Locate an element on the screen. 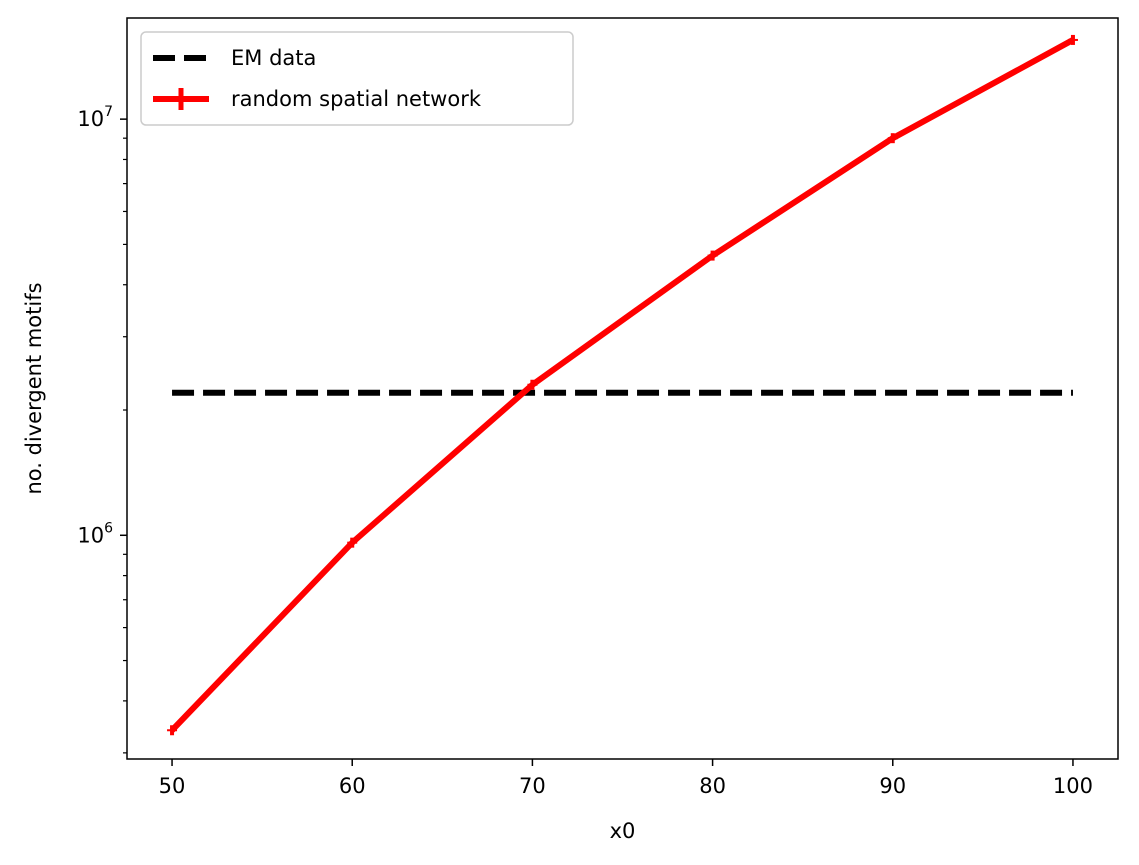 Image resolution: width=1139 pixels, height=865 pixels. legend: EM data random spatial network is located at coordinates (357, 78).